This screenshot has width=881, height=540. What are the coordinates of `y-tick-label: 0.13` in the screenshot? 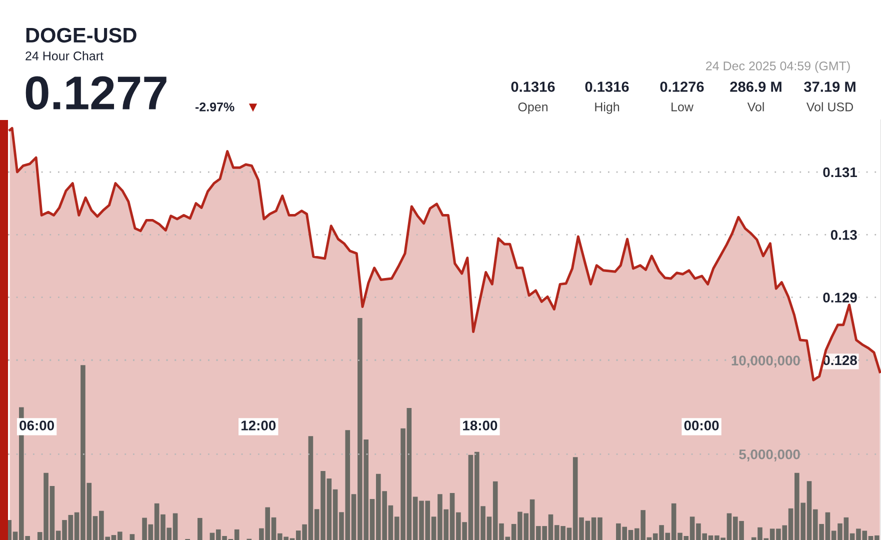 It's located at (843, 235).